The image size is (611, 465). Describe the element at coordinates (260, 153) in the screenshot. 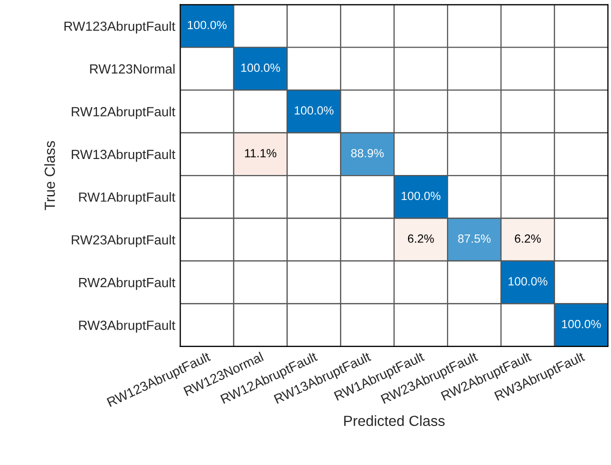

I see `data-label: 11.1%` at that location.